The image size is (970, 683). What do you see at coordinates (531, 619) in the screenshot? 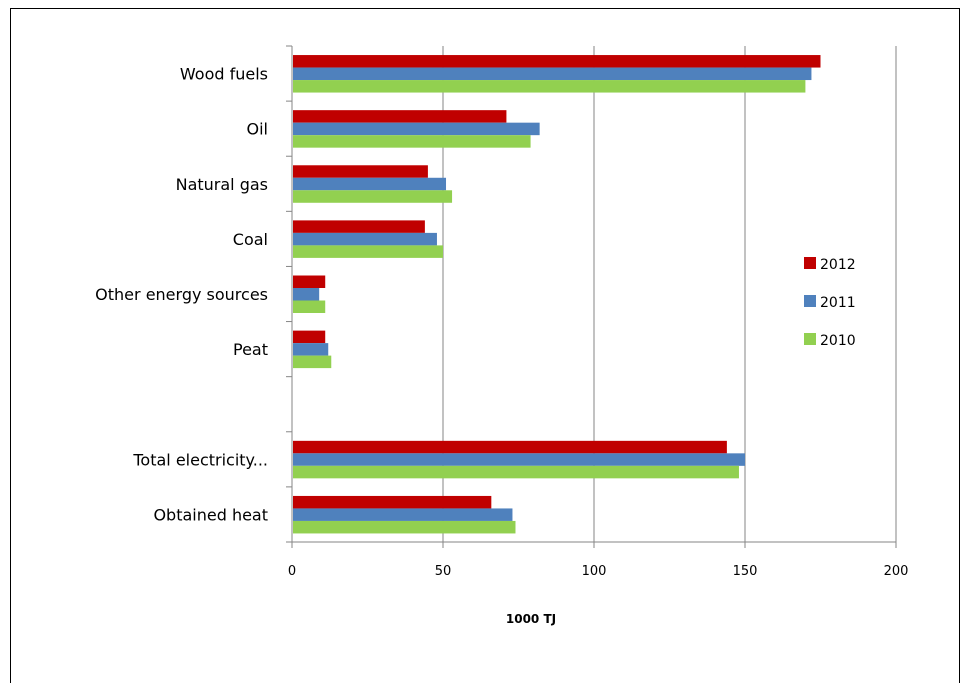
I see `x-axis-label: 1000 TJ` at bounding box center [531, 619].